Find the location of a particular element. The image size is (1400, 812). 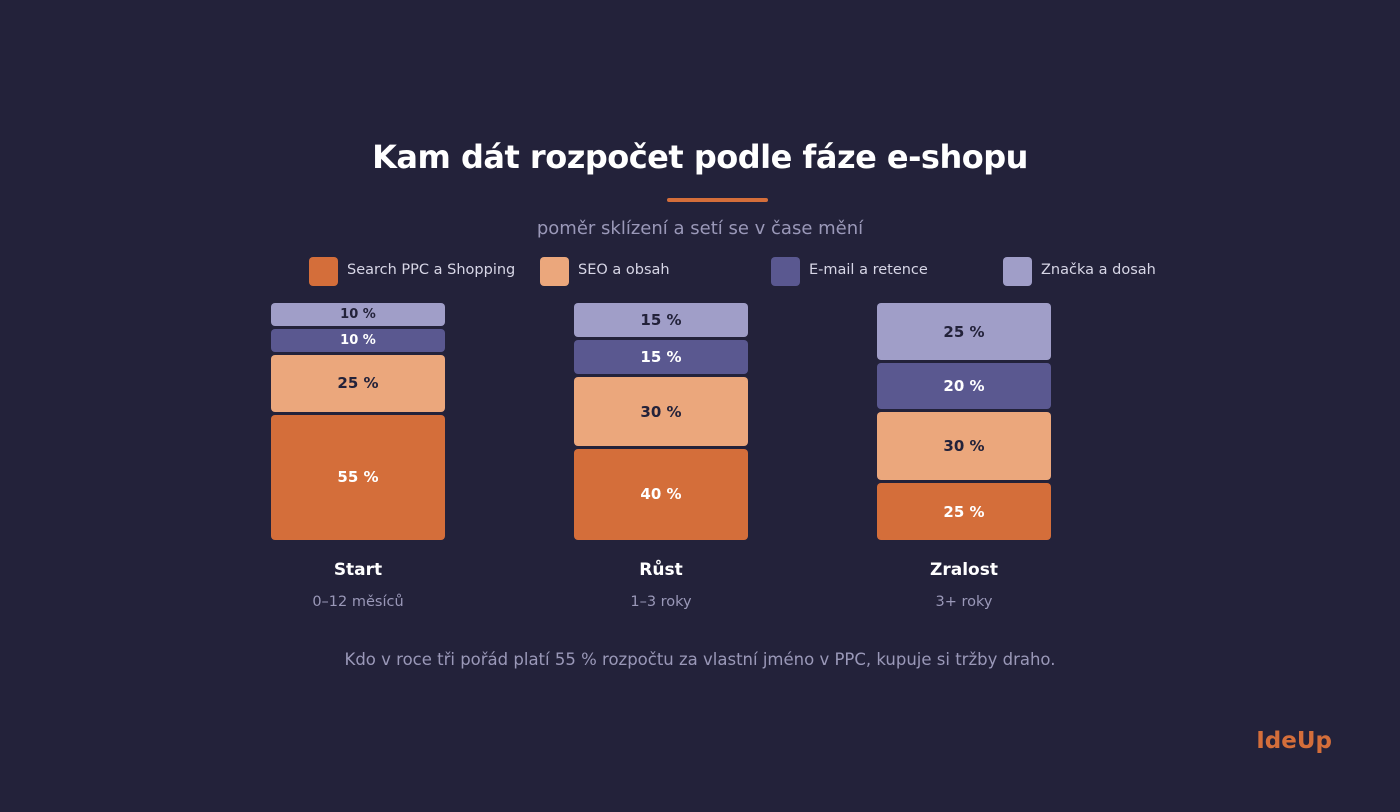

category-label-start: Start is located at coordinates (358, 570).